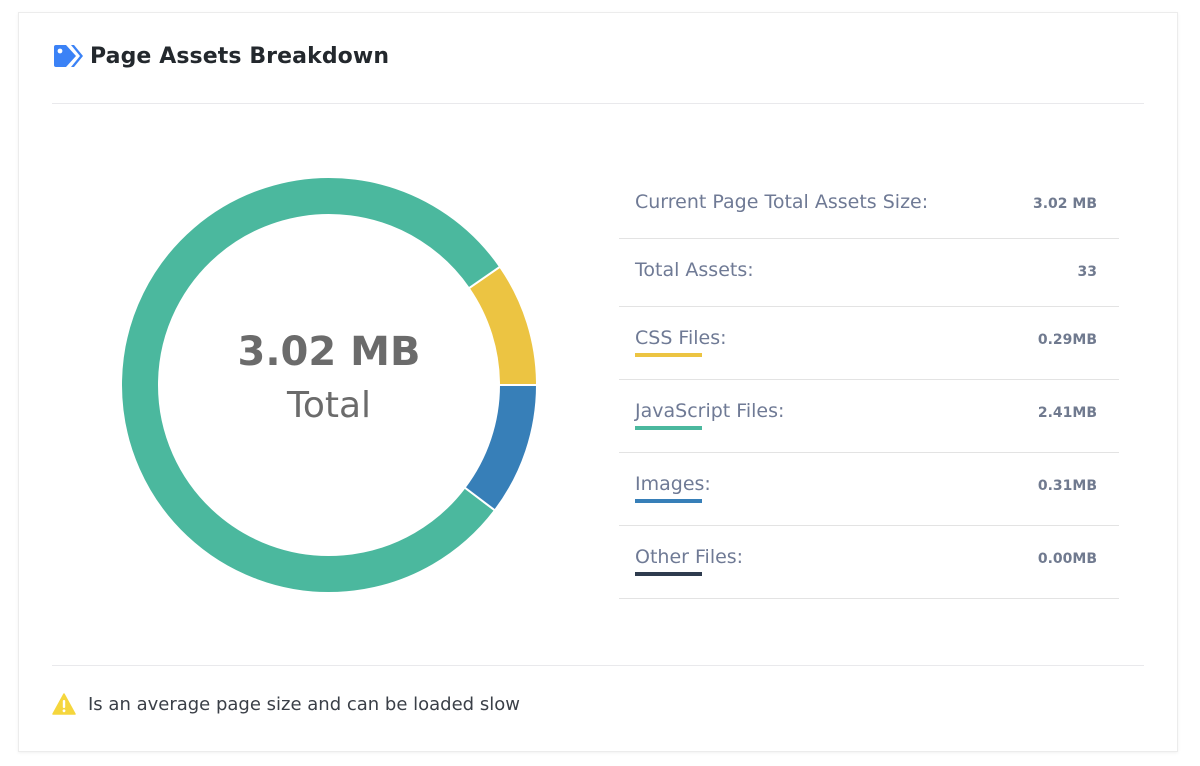  What do you see at coordinates (869, 343) in the screenshot?
I see `stat-row-css: CSS Files: 0.29MB` at bounding box center [869, 343].